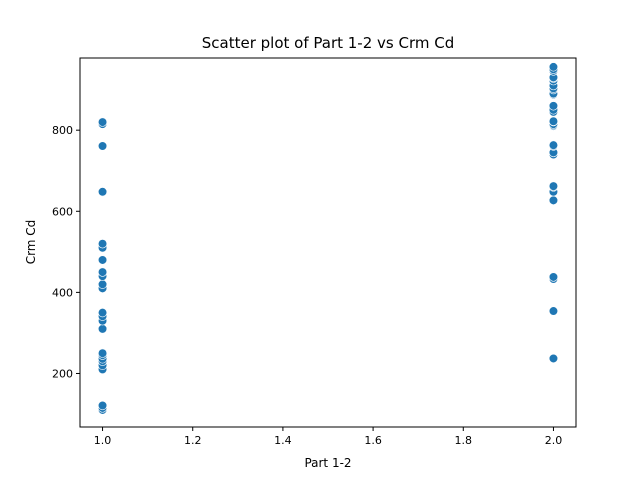 The height and width of the screenshot is (480, 640). What do you see at coordinates (66, 252) in the screenshot?
I see `y-axis-ticks: 200 400 600 800` at bounding box center [66, 252].